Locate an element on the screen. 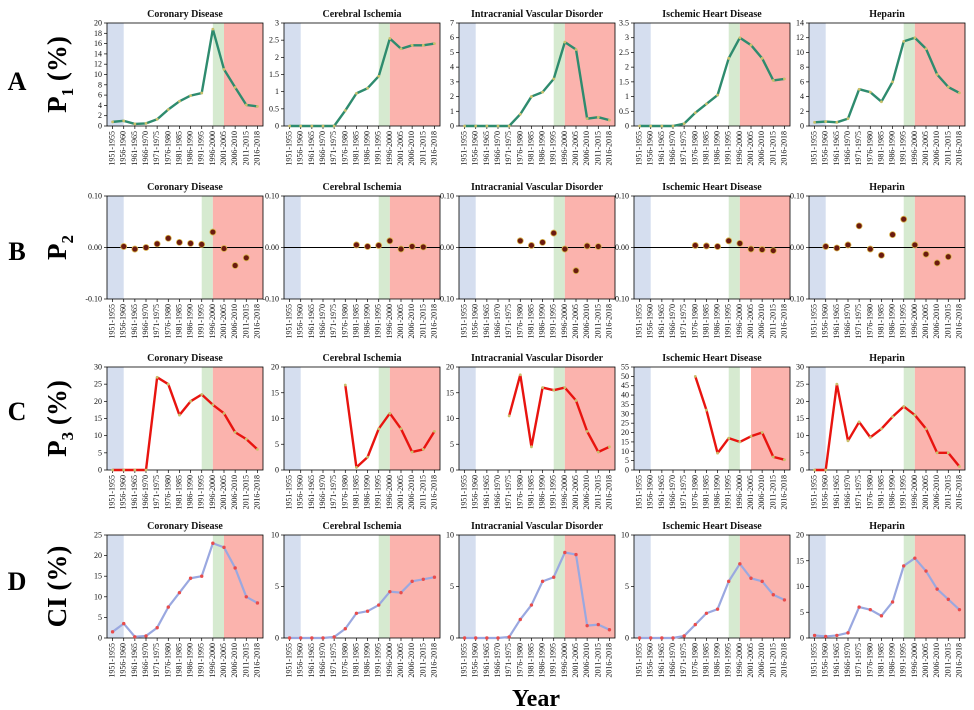 This screenshot has width=974, height=710. y-axis-title-main: CI (%) is located at coordinates (57, 587).